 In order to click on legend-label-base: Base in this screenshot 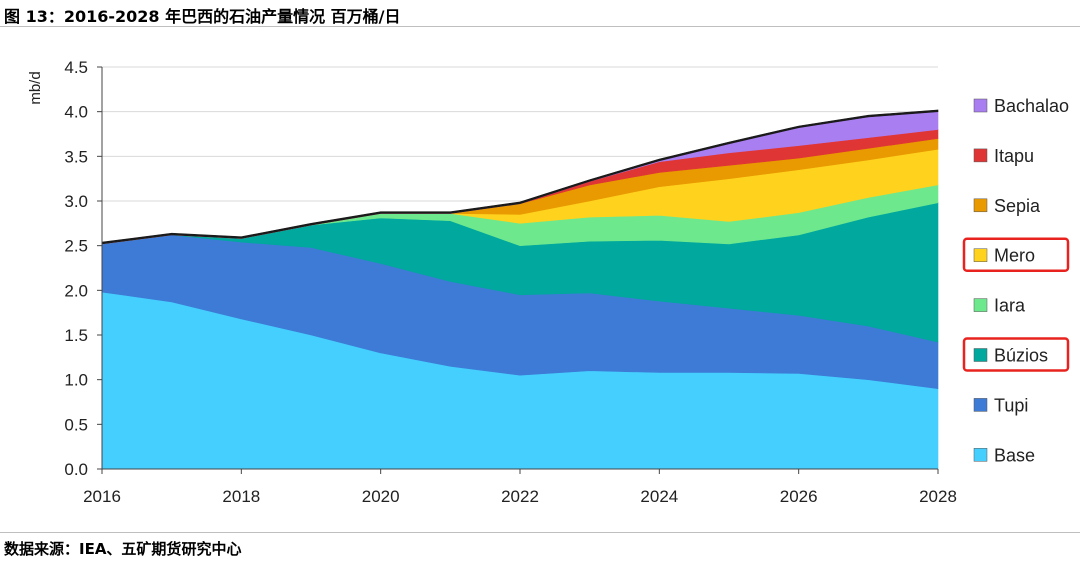, I will do `click(1014, 455)`.